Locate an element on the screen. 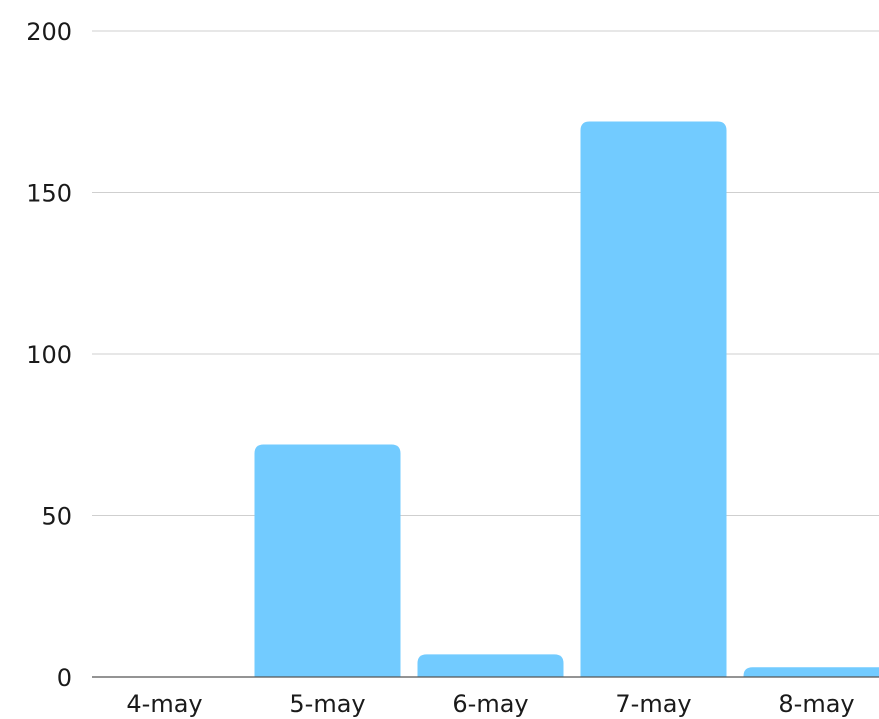 Image resolution: width=879 pixels, height=719 pixels. x-axis-tick-labels: 4-may 5-may 6-may 7-may 8-may is located at coordinates (490, 704).